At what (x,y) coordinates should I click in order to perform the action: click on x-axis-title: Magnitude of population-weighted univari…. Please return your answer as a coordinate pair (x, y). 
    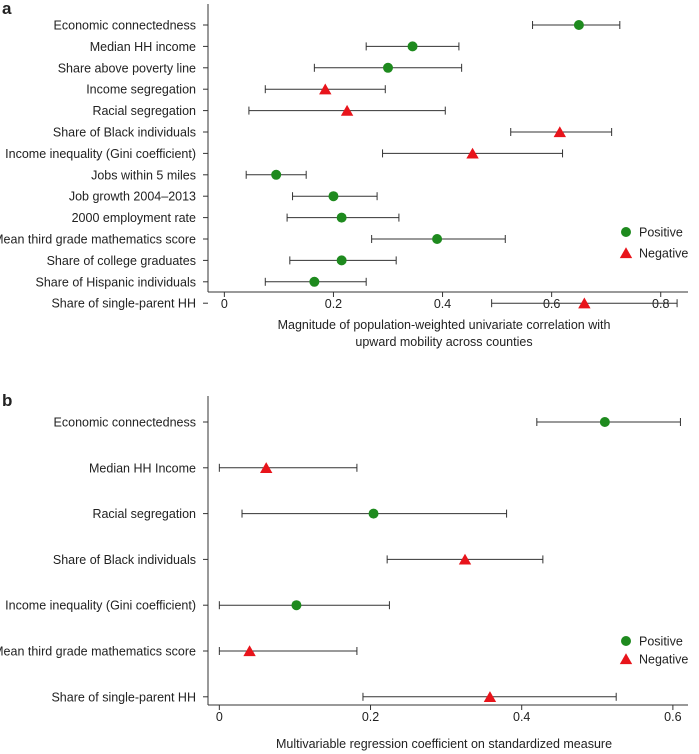
    Looking at the image, I should click on (444, 325).